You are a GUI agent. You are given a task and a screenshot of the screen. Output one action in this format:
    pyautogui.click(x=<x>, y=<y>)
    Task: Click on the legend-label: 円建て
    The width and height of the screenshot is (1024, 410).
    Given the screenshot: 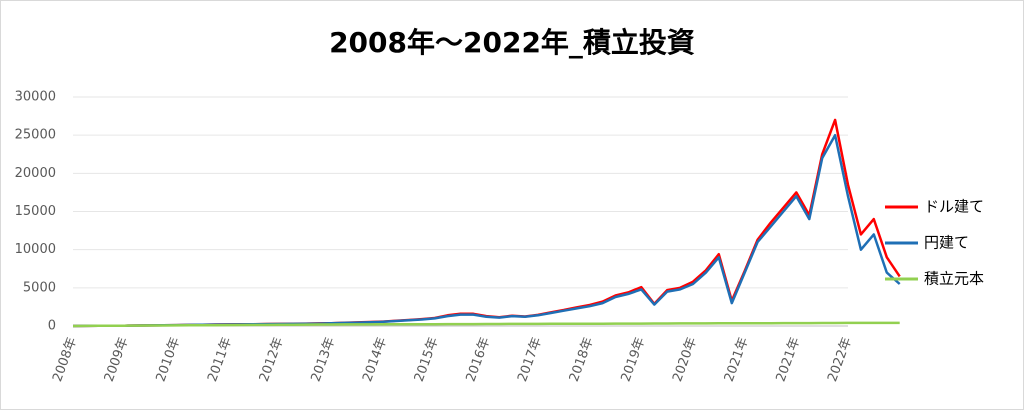 What is the action you would take?
    pyautogui.click(x=946, y=243)
    